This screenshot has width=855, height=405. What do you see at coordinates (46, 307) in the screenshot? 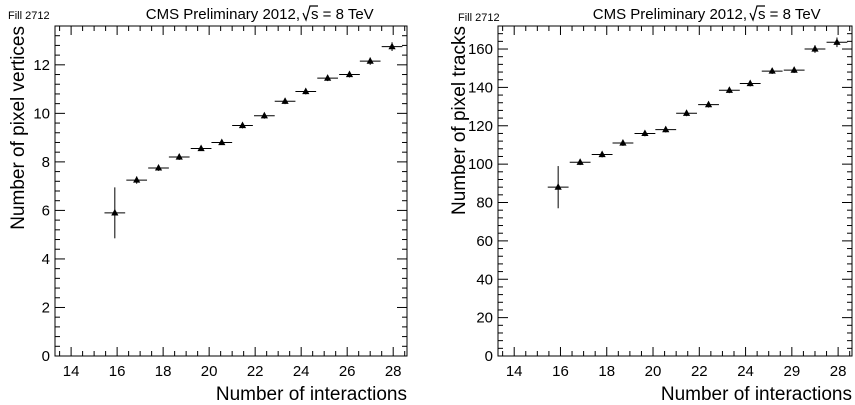
I see `y-tick-label: 2` at bounding box center [46, 307].